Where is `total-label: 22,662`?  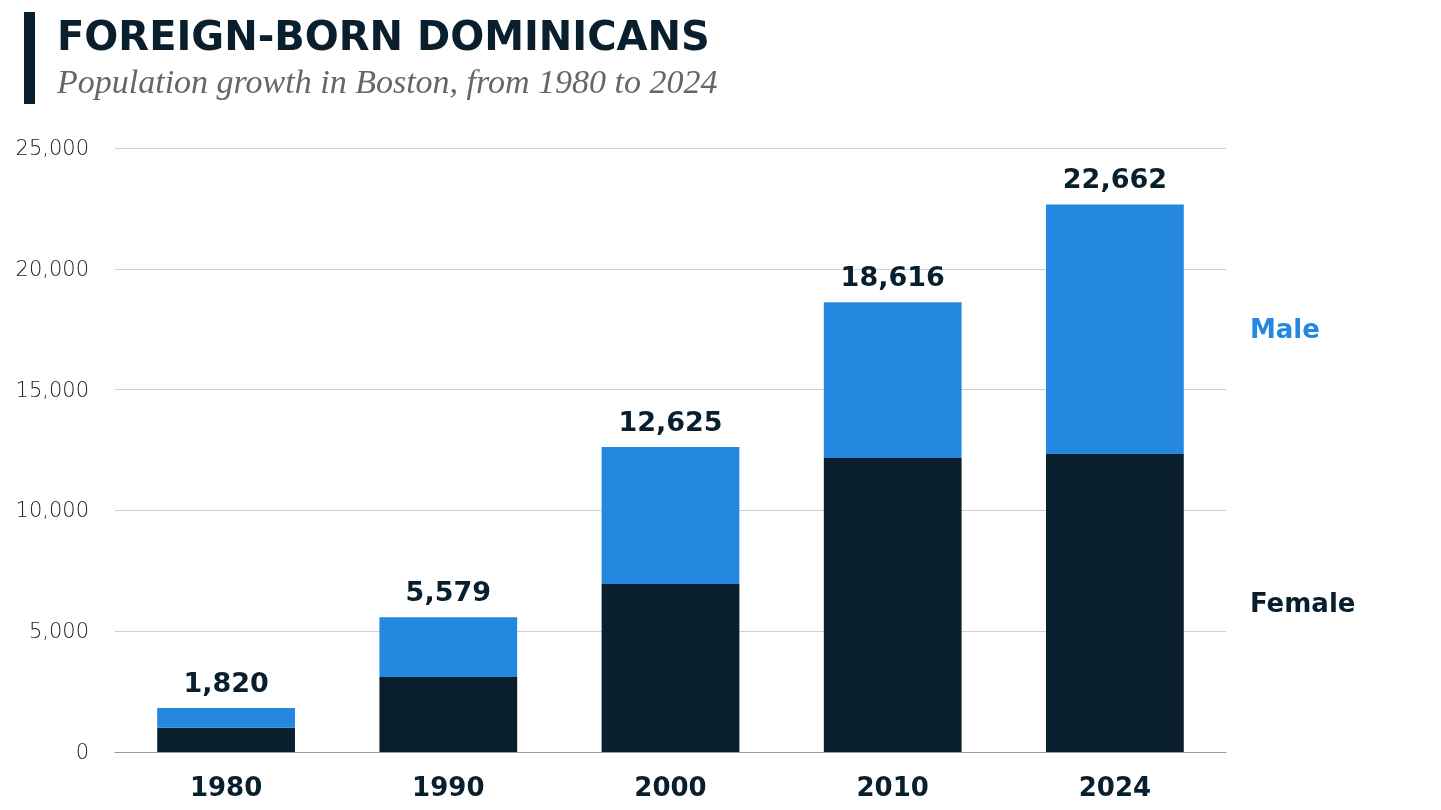 total-label: 22,662 is located at coordinates (1114, 179).